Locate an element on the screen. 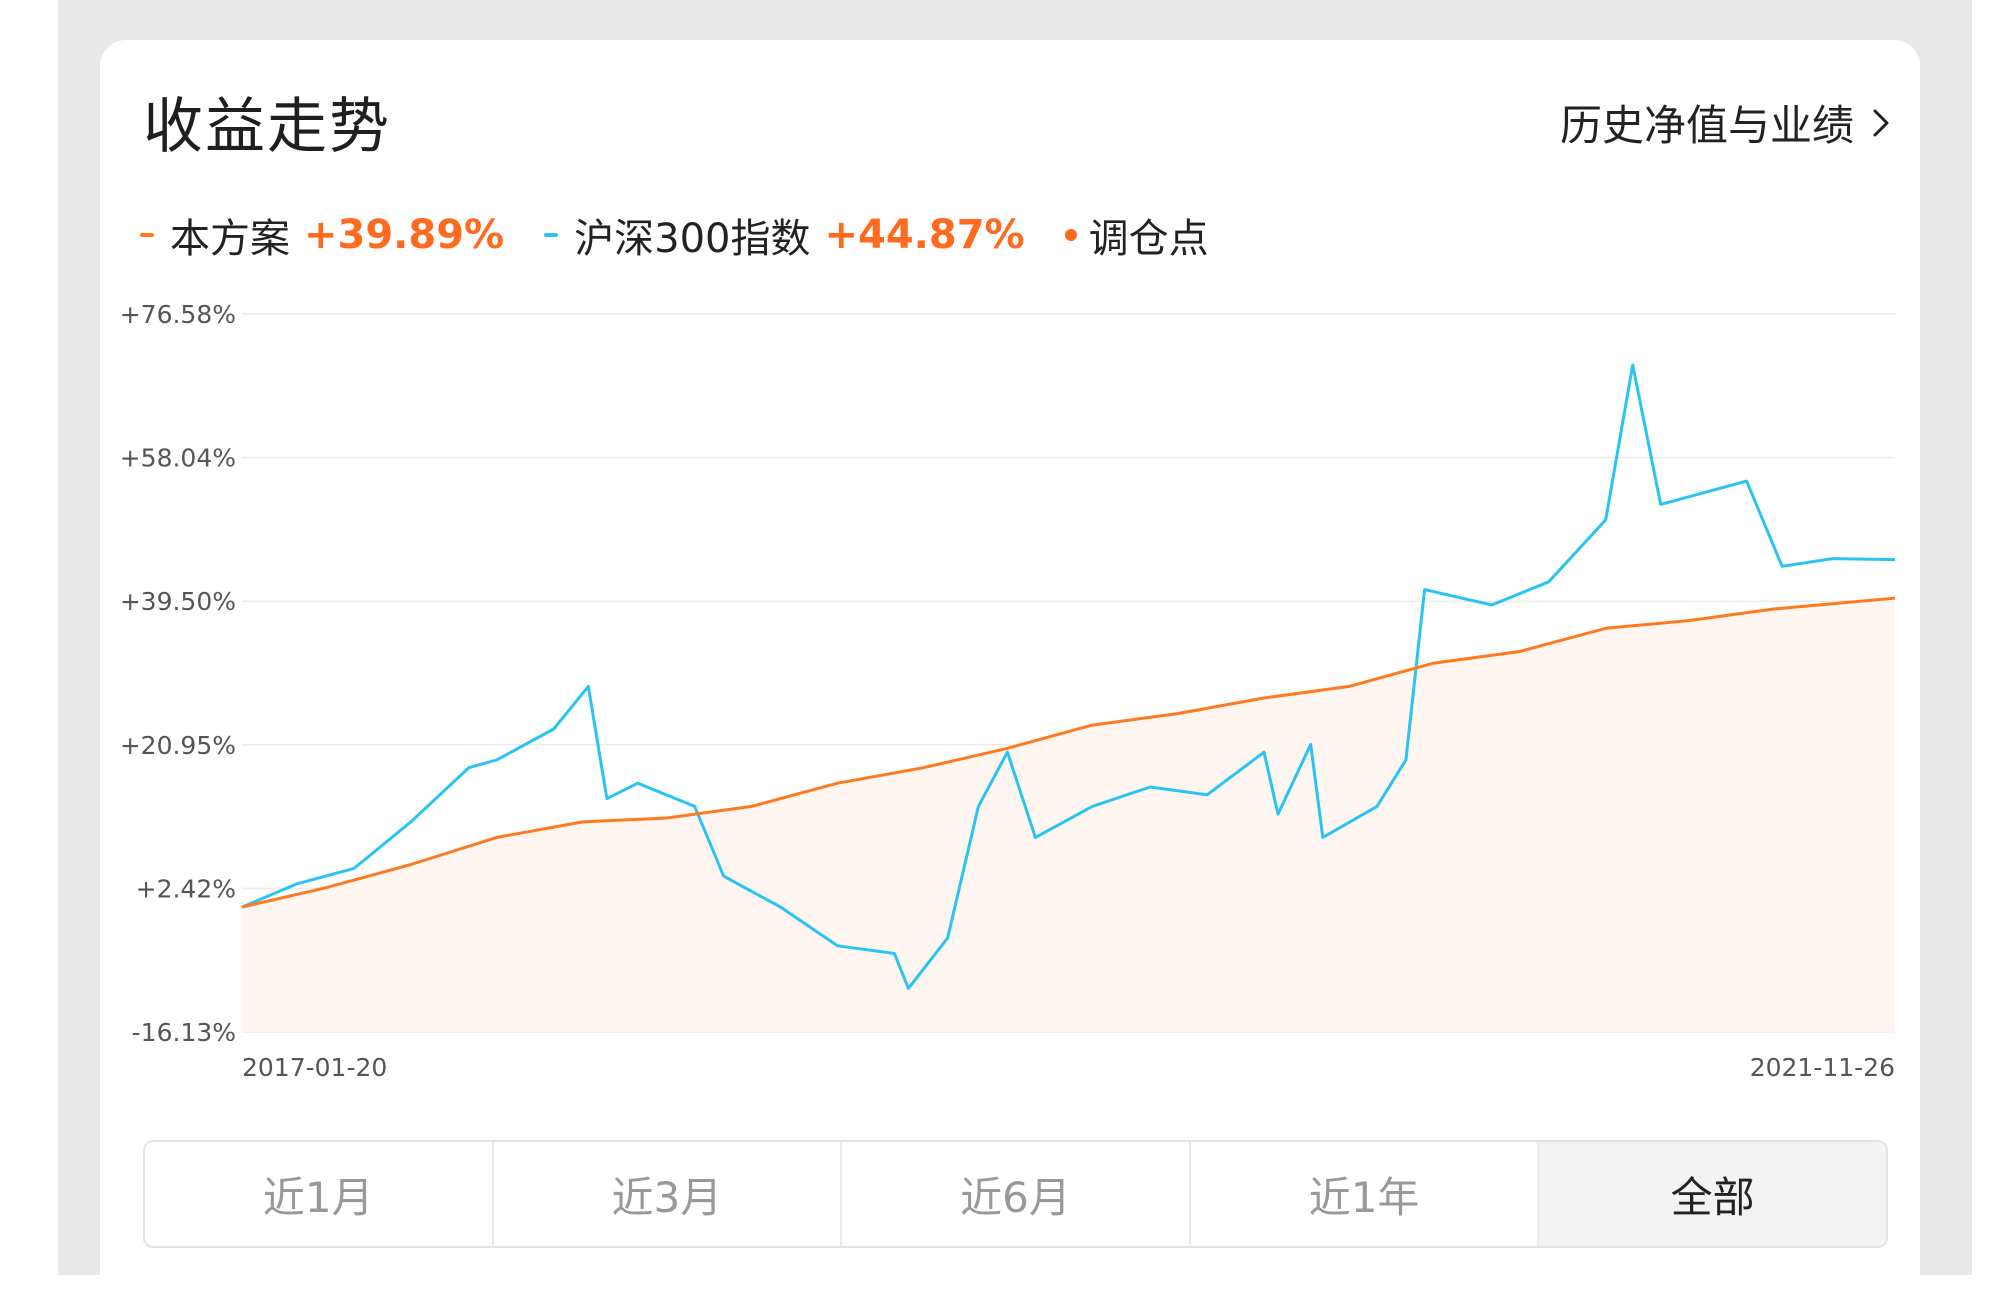  legend-label-plan: 本方案 is located at coordinates (230, 239).